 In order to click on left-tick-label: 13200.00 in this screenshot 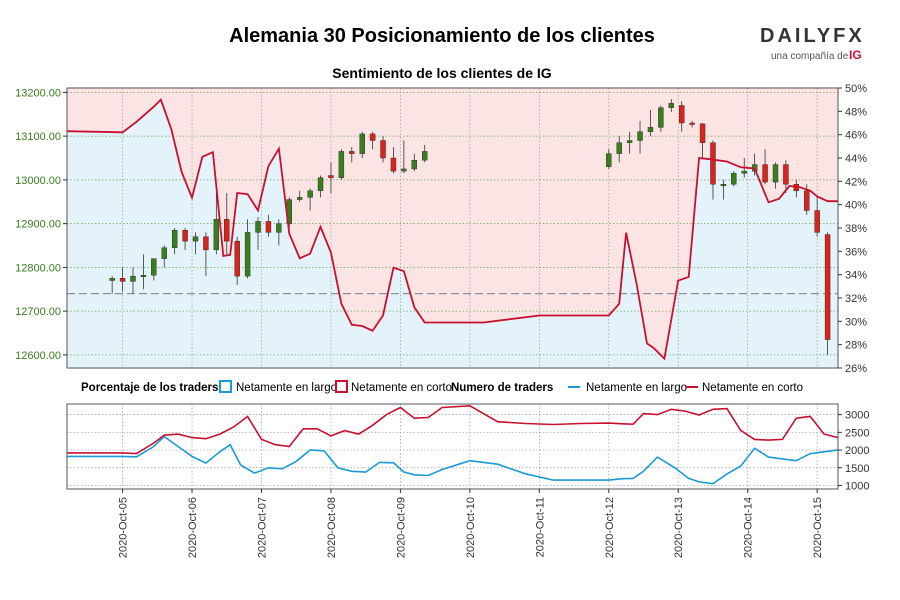, I will do `click(38, 93)`.